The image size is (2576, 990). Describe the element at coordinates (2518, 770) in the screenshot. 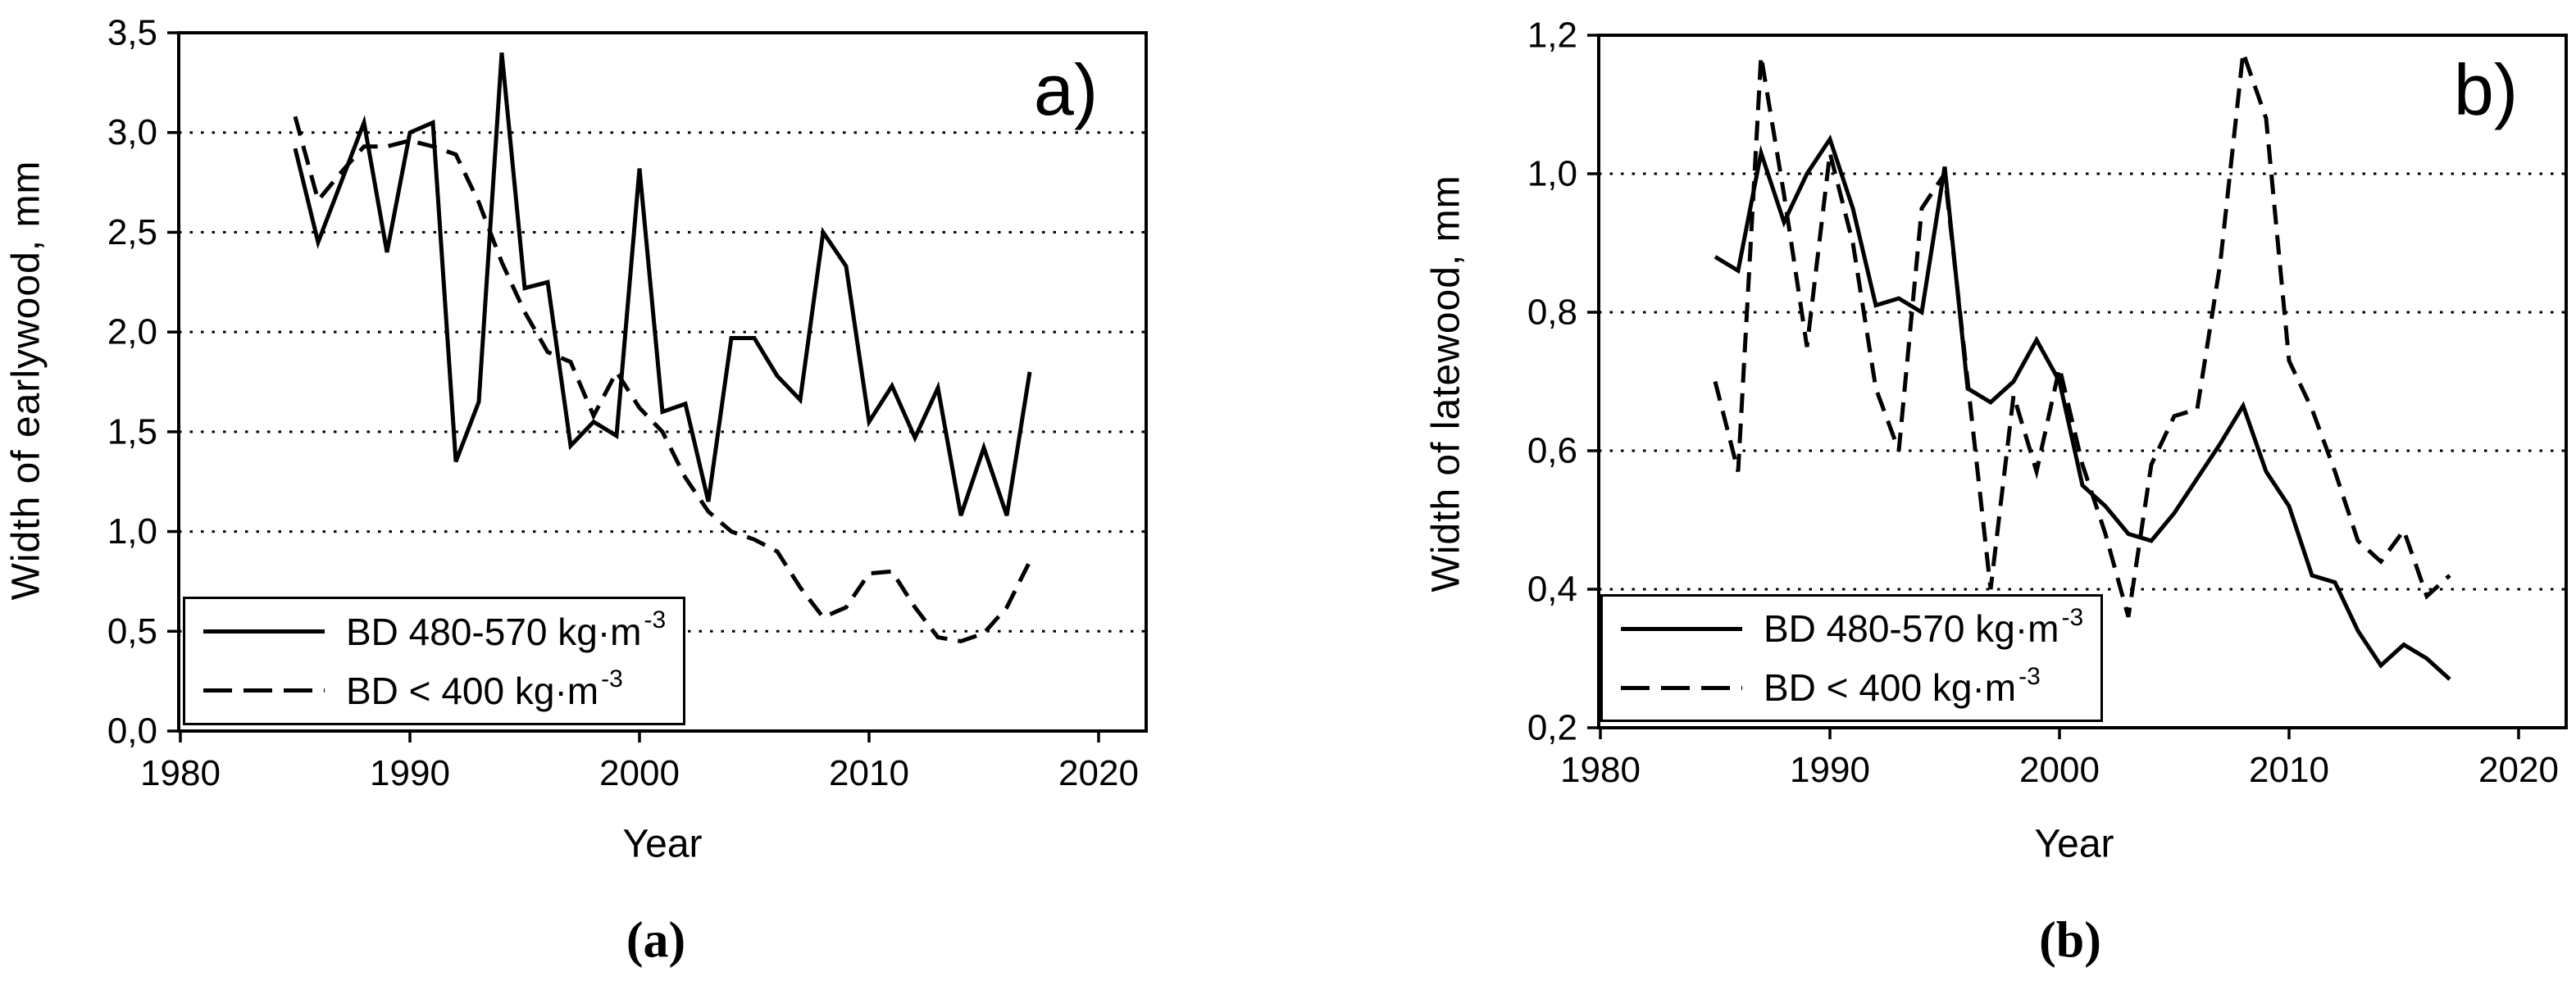

I see `x-tick-label-b: 2020` at that location.